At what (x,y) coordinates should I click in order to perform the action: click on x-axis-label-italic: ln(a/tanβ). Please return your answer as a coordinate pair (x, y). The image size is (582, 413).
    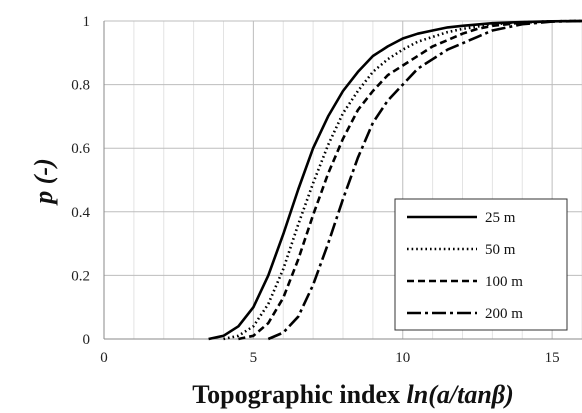
    Looking at the image, I should click on (460, 394).